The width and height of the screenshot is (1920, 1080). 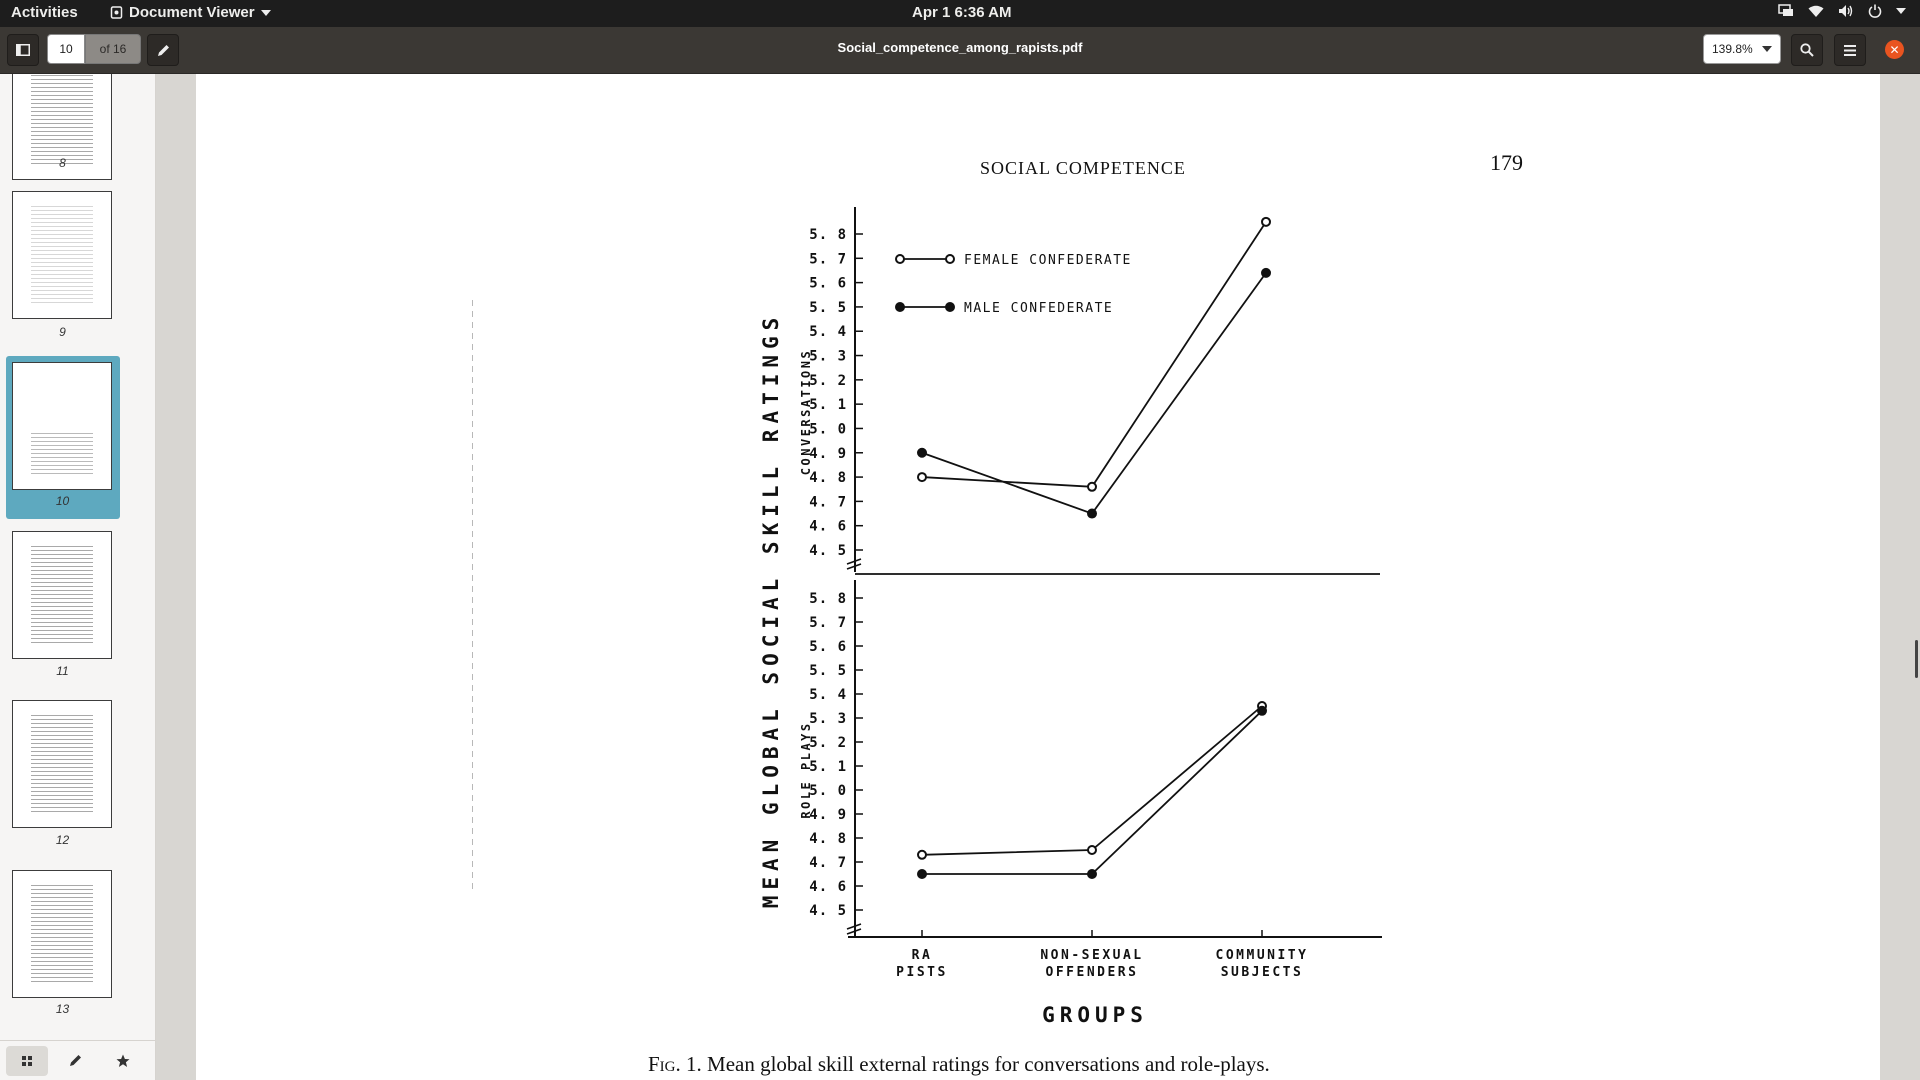 I want to click on hamburger-icon, so click(x=1850, y=50).